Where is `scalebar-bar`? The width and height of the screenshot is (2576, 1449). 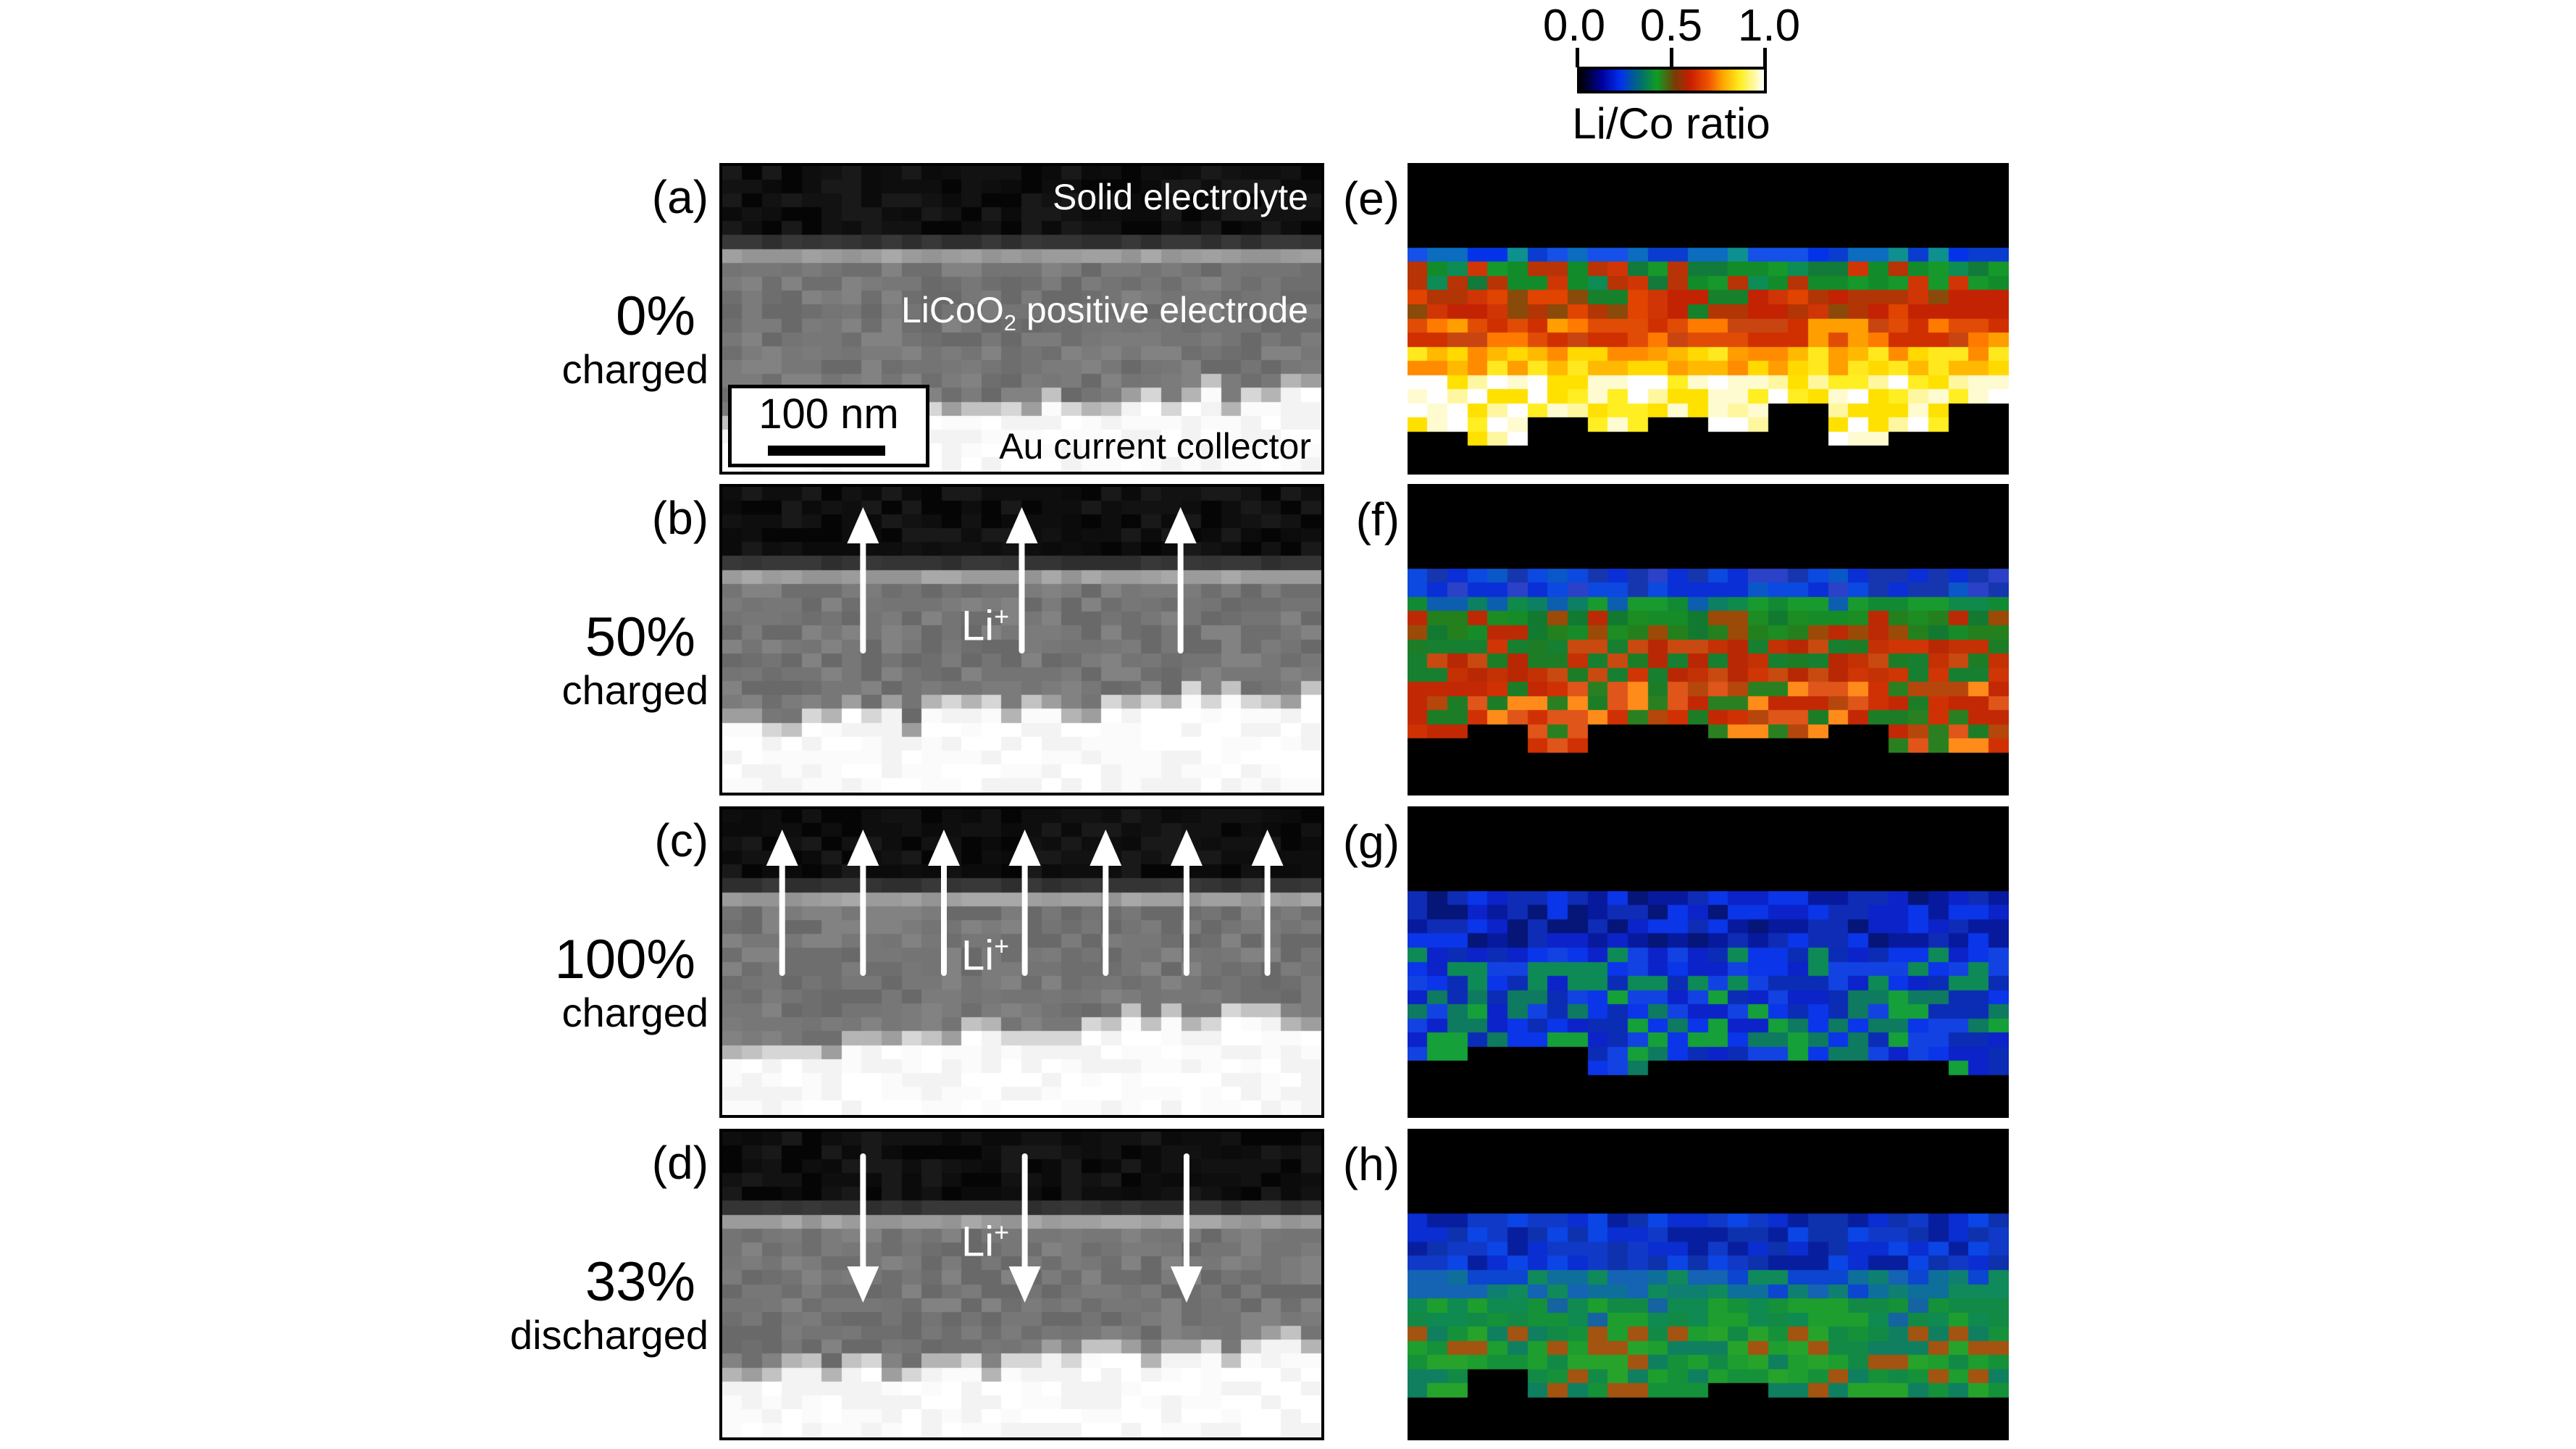 scalebar-bar is located at coordinates (827, 451).